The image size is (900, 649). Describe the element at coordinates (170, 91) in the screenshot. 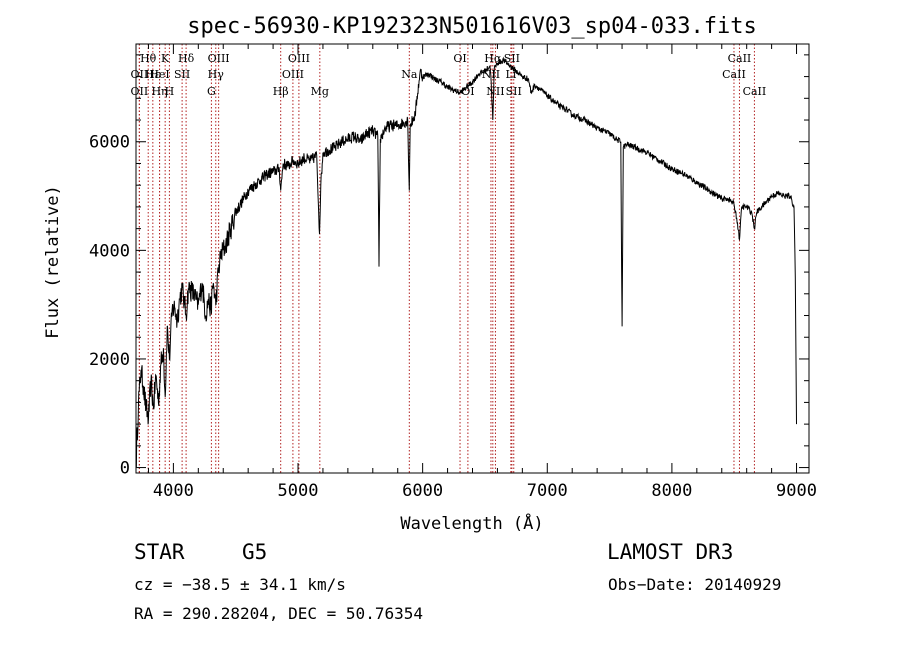

I see `spectral-line-label: H` at that location.